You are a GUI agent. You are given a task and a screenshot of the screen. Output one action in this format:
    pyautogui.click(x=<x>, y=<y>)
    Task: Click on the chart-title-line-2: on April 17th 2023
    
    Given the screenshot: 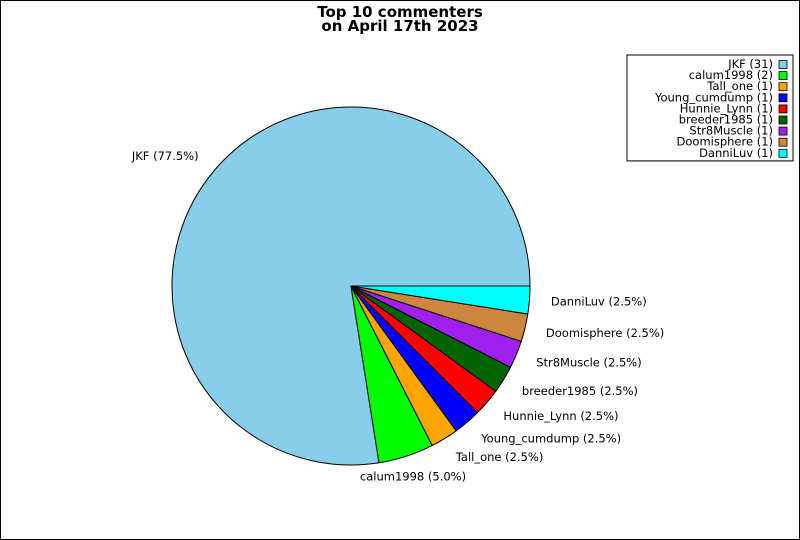 What is the action you would take?
    pyautogui.click(x=399, y=26)
    